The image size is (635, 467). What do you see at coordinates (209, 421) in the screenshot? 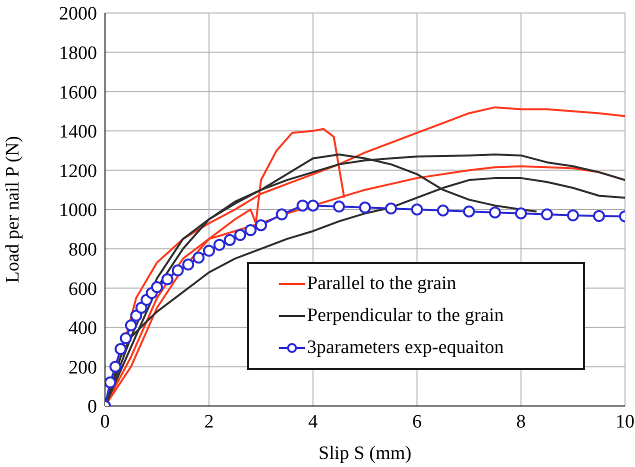
I see `x-tick-label: 2` at bounding box center [209, 421].